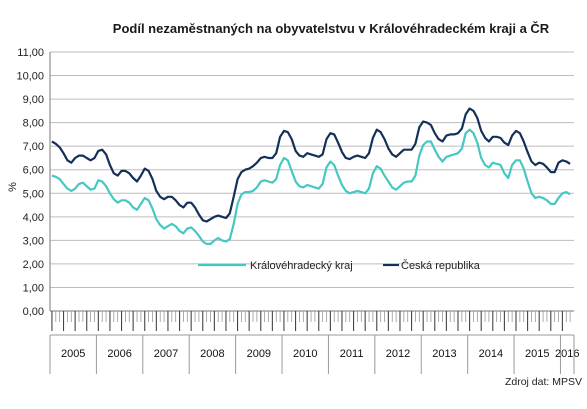 The image size is (587, 409). I want to click on legend: Královéhradecký kraj Česká republika, so click(339, 265).